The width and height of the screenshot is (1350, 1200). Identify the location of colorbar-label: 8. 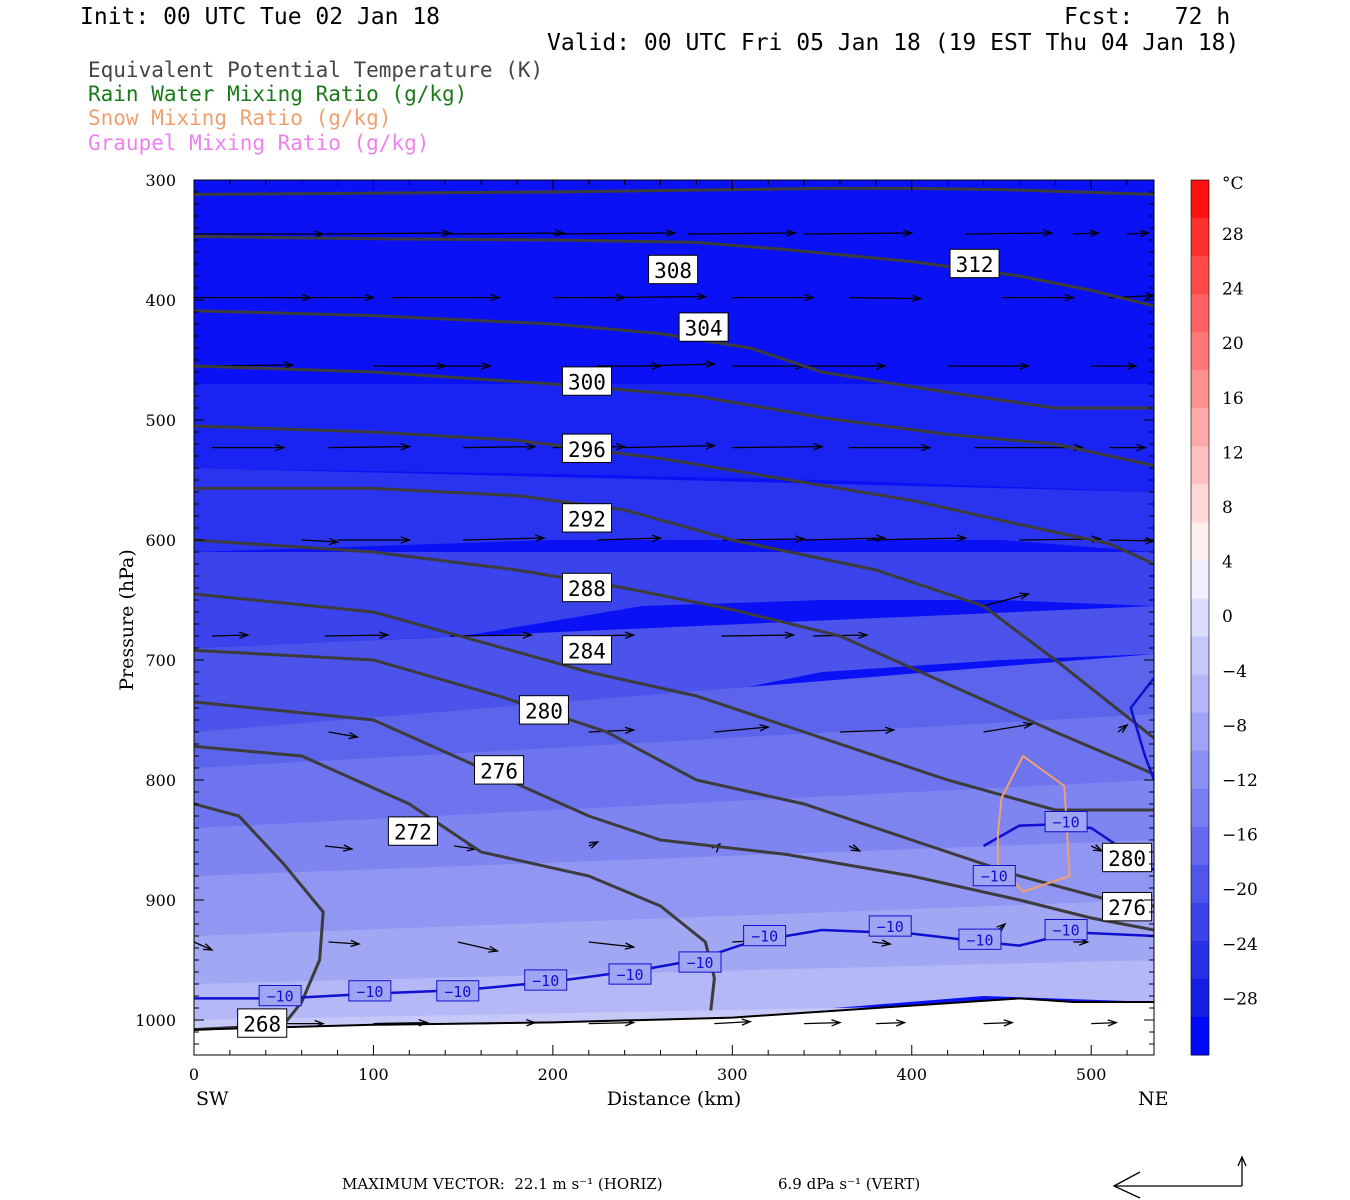
(1227, 508).